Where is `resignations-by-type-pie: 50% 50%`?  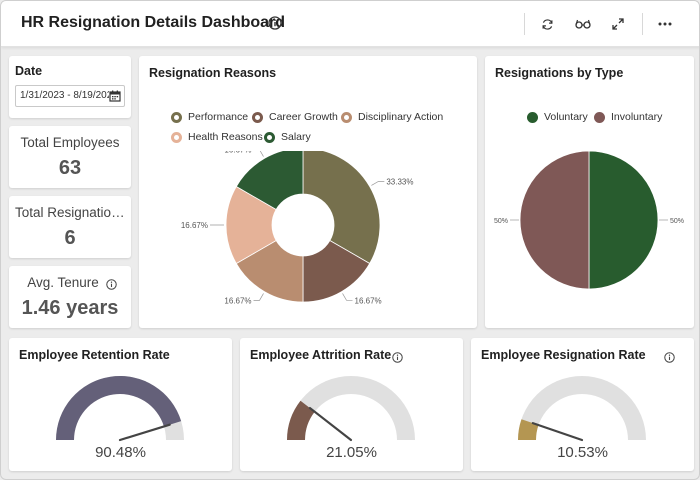
resignations-by-type-pie: 50% 50% is located at coordinates (589, 220).